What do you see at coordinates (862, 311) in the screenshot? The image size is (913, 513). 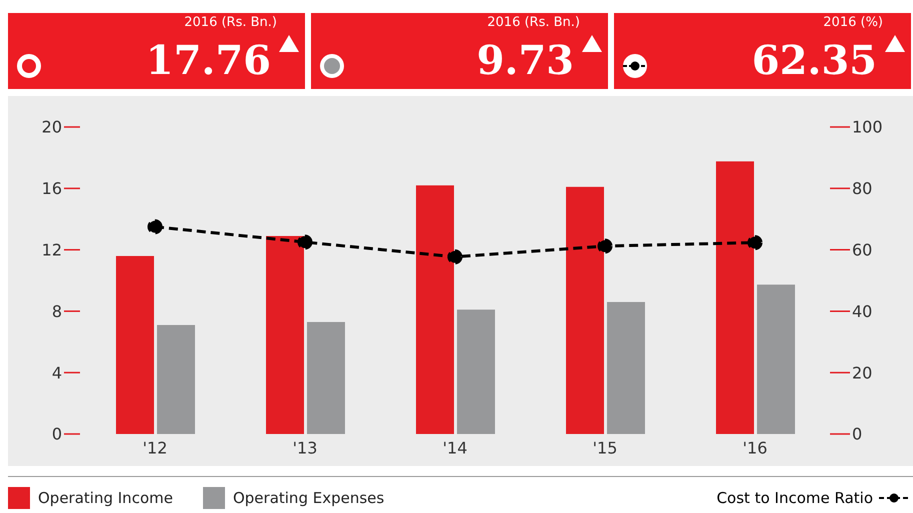 I see `y2-tick-label: 40` at bounding box center [862, 311].